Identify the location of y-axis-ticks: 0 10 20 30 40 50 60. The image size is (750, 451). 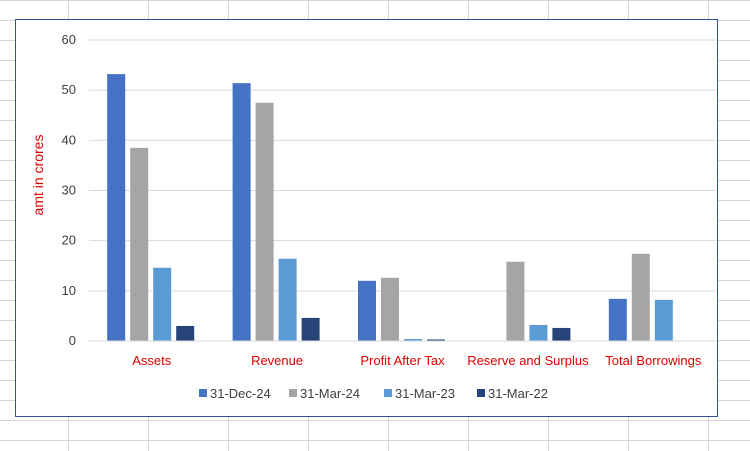
(69, 190).